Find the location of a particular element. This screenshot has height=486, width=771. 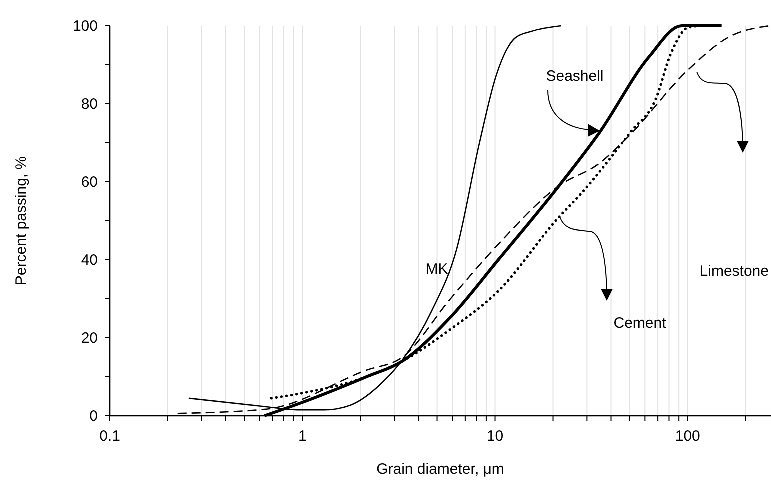

y-tick-label: 80 is located at coordinates (89, 104).